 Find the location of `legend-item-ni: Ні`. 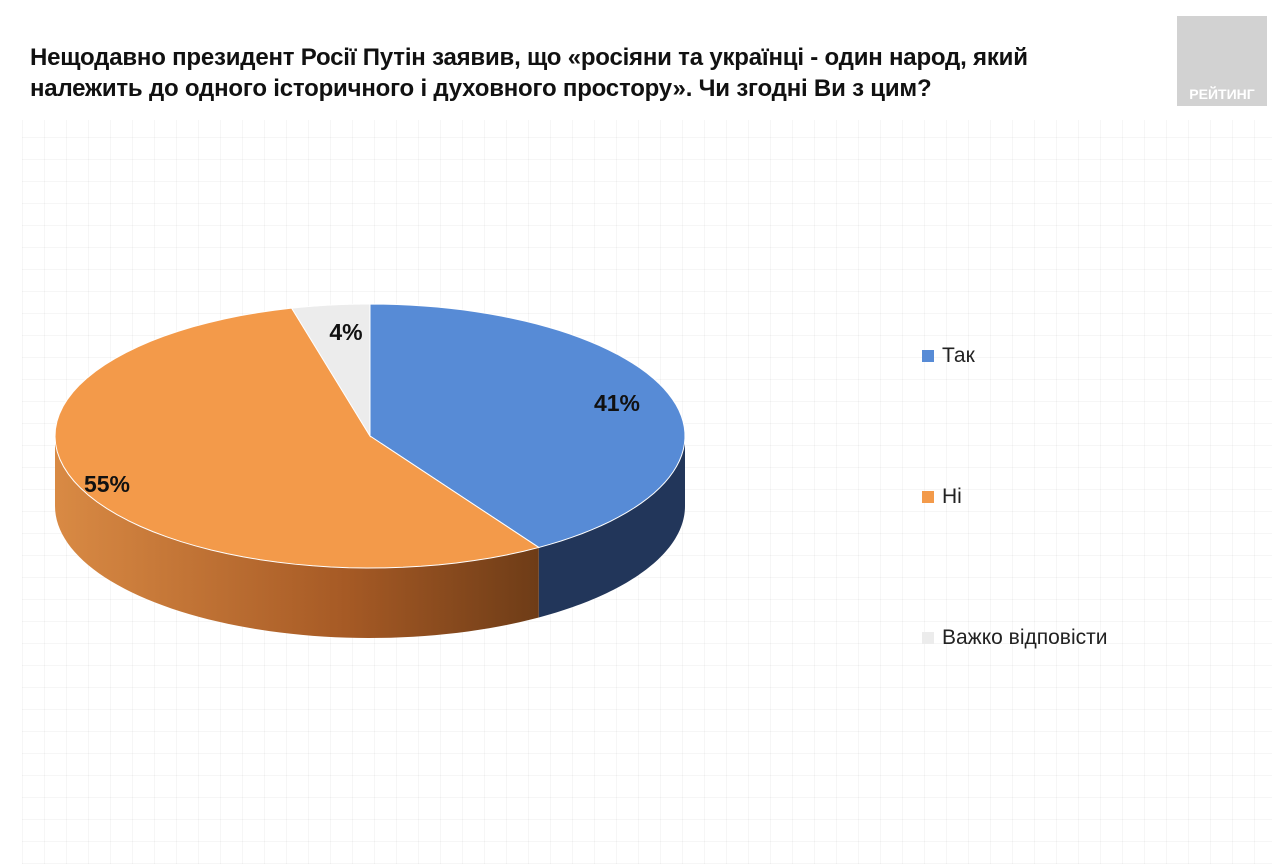

legend-item-ni: Ні is located at coordinates (942, 497).